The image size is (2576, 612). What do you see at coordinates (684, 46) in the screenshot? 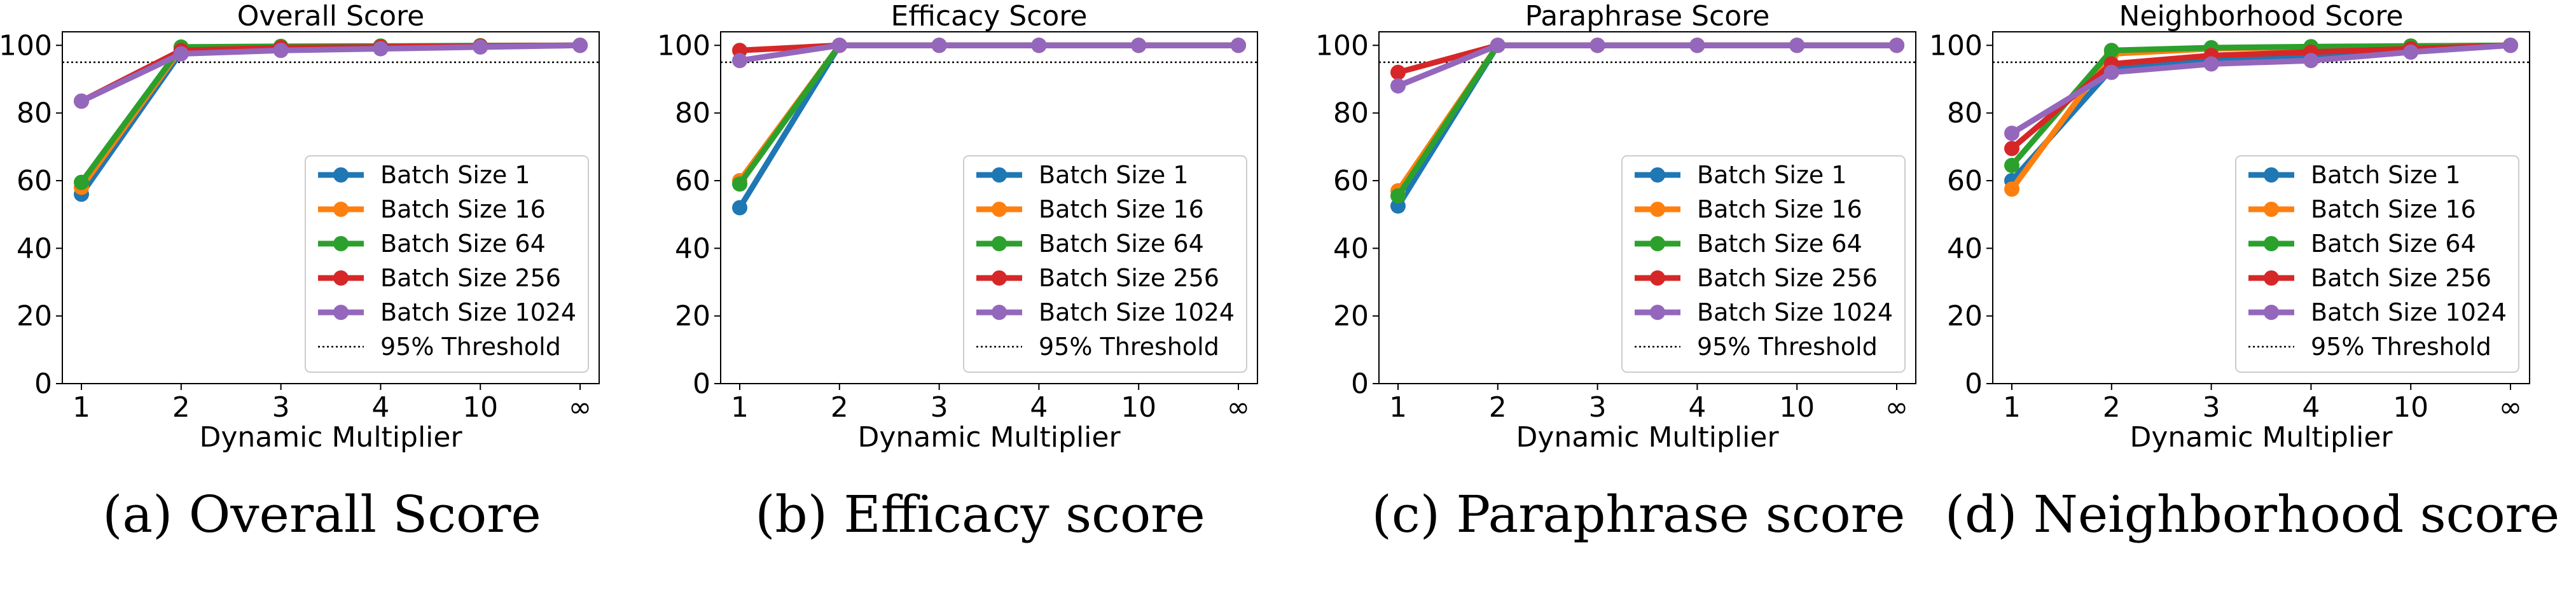
I see `y-tick-label: 100` at bounding box center [684, 46].